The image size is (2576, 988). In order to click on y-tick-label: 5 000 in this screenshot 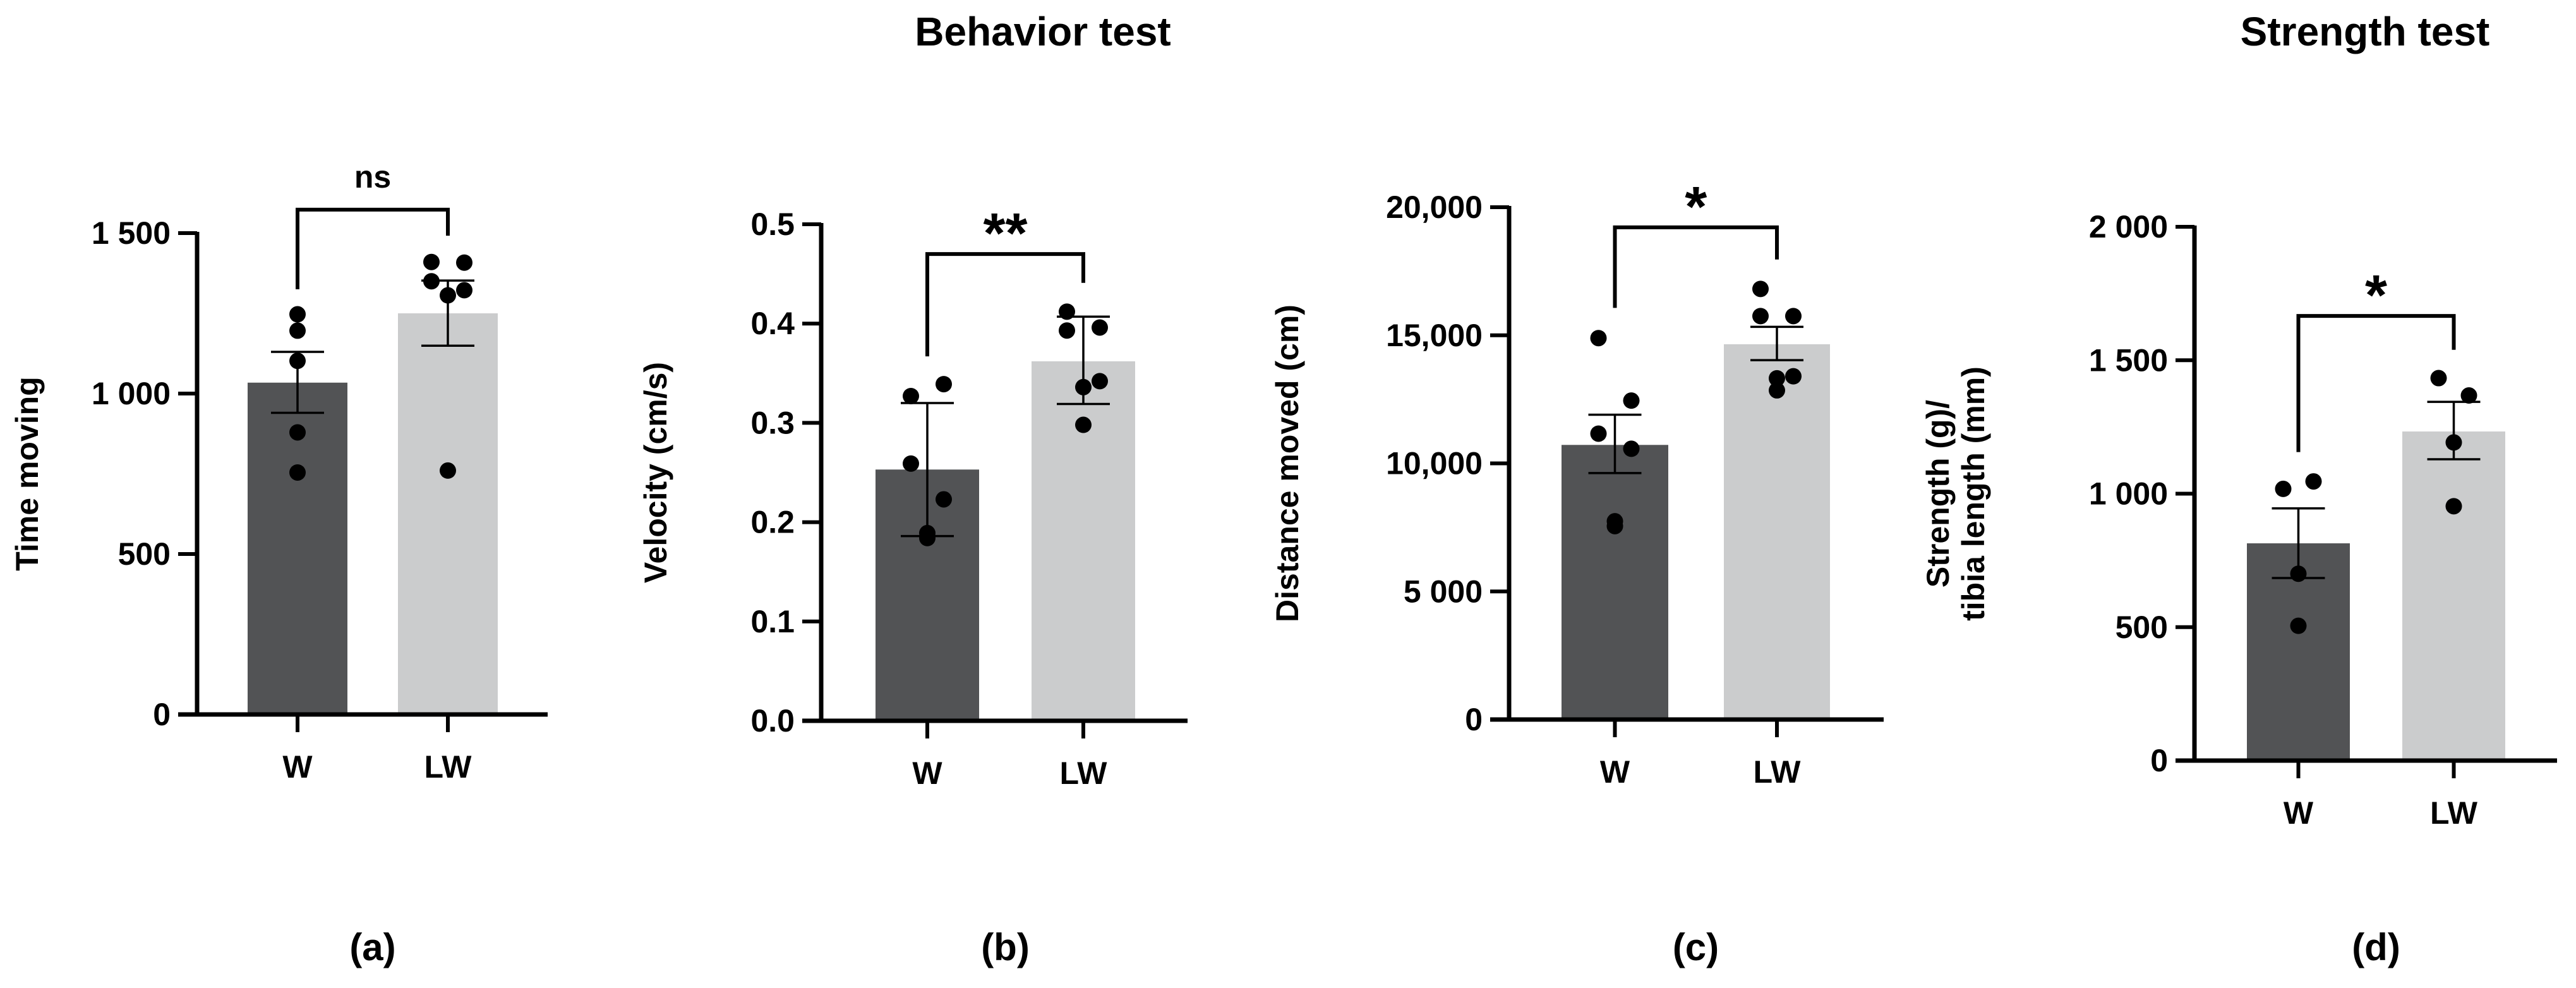, I will do `click(1443, 591)`.